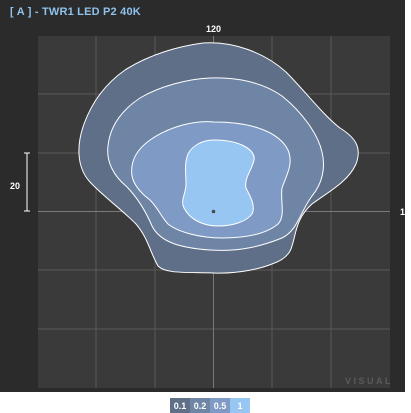  Describe the element at coordinates (214, 29) in the screenshot. I see `top-axis-value: 120` at that location.